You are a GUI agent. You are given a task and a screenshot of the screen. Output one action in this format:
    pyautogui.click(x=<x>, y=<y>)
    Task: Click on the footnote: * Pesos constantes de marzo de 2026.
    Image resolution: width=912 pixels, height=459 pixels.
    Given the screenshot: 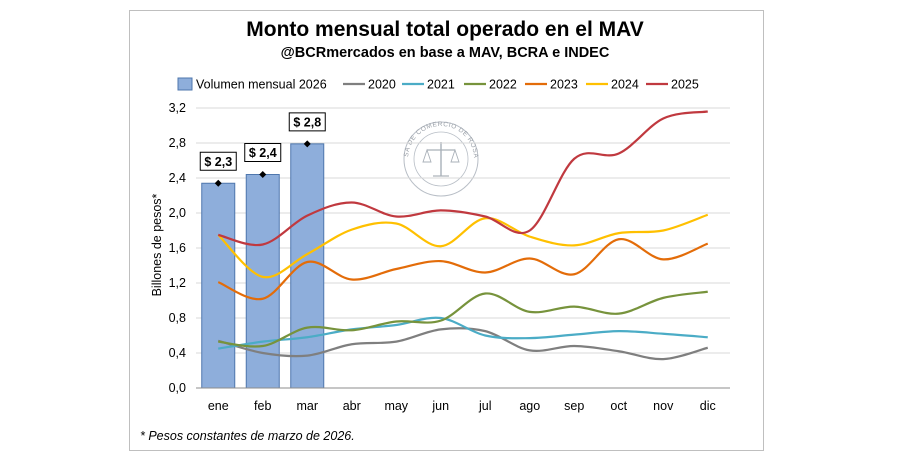 What is the action you would take?
    pyautogui.click(x=247, y=436)
    